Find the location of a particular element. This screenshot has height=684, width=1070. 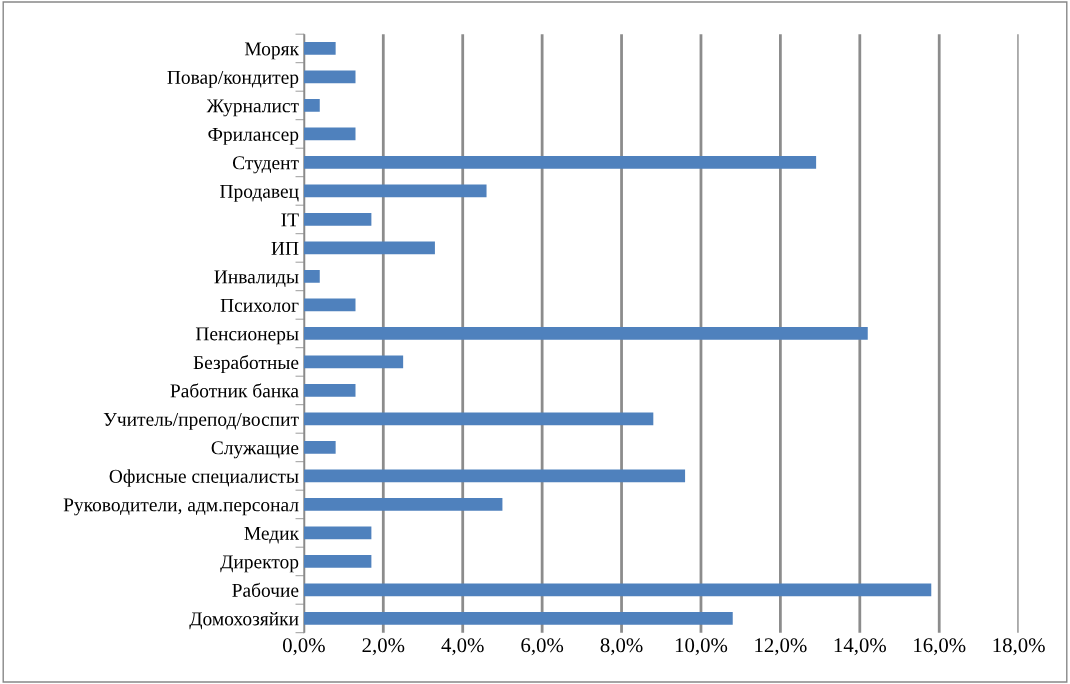

x-tick-label: 12,0% is located at coordinates (781, 647).